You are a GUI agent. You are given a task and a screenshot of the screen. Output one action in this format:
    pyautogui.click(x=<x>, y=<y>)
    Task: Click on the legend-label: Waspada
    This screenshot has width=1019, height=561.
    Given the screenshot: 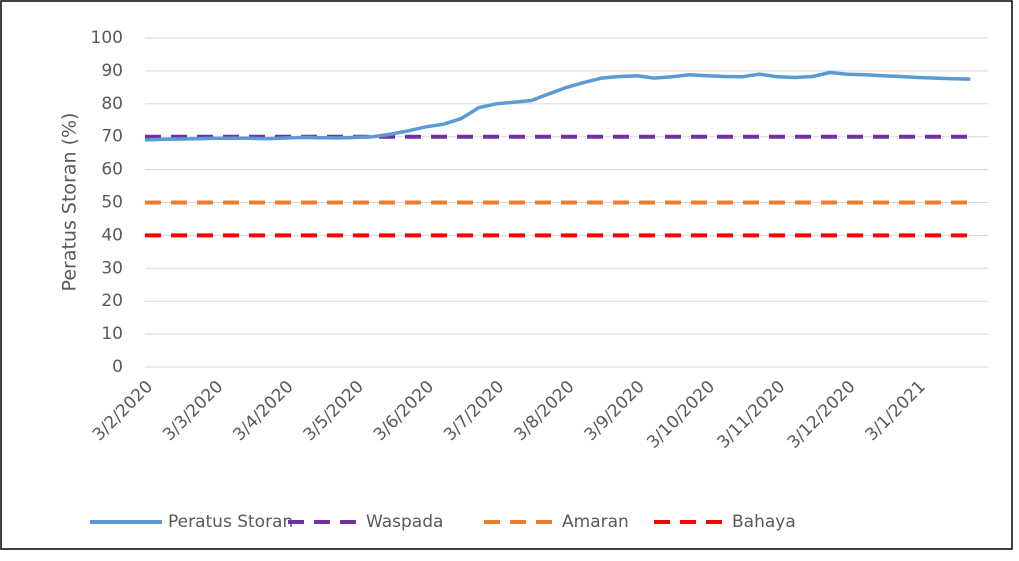 What is the action you would take?
    pyautogui.click(x=404, y=522)
    